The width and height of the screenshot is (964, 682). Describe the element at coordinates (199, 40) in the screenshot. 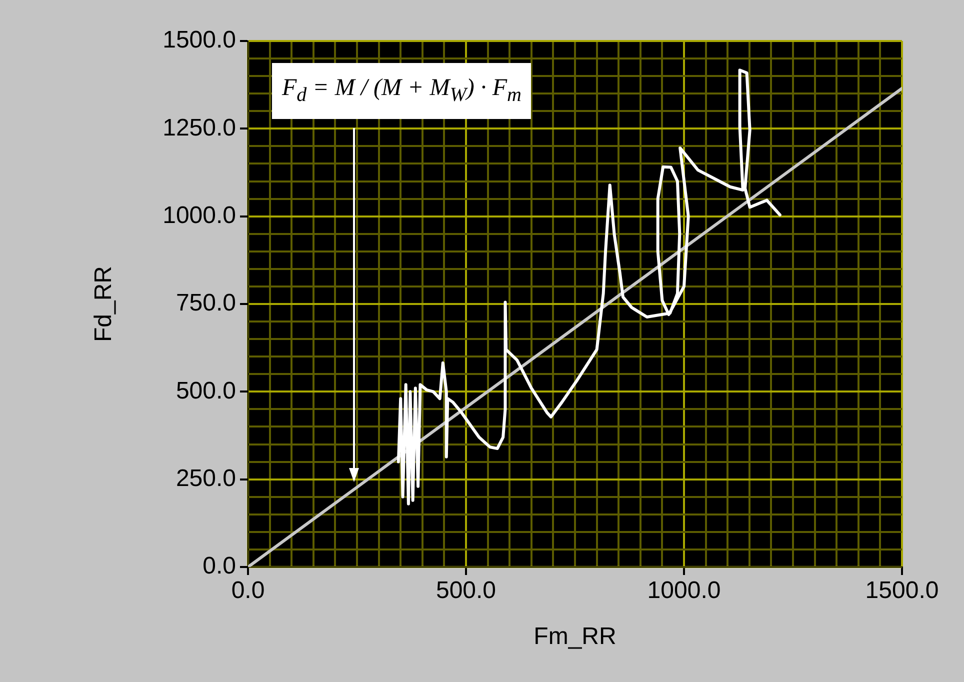

I see `y-tick-label: 1500.0` at that location.